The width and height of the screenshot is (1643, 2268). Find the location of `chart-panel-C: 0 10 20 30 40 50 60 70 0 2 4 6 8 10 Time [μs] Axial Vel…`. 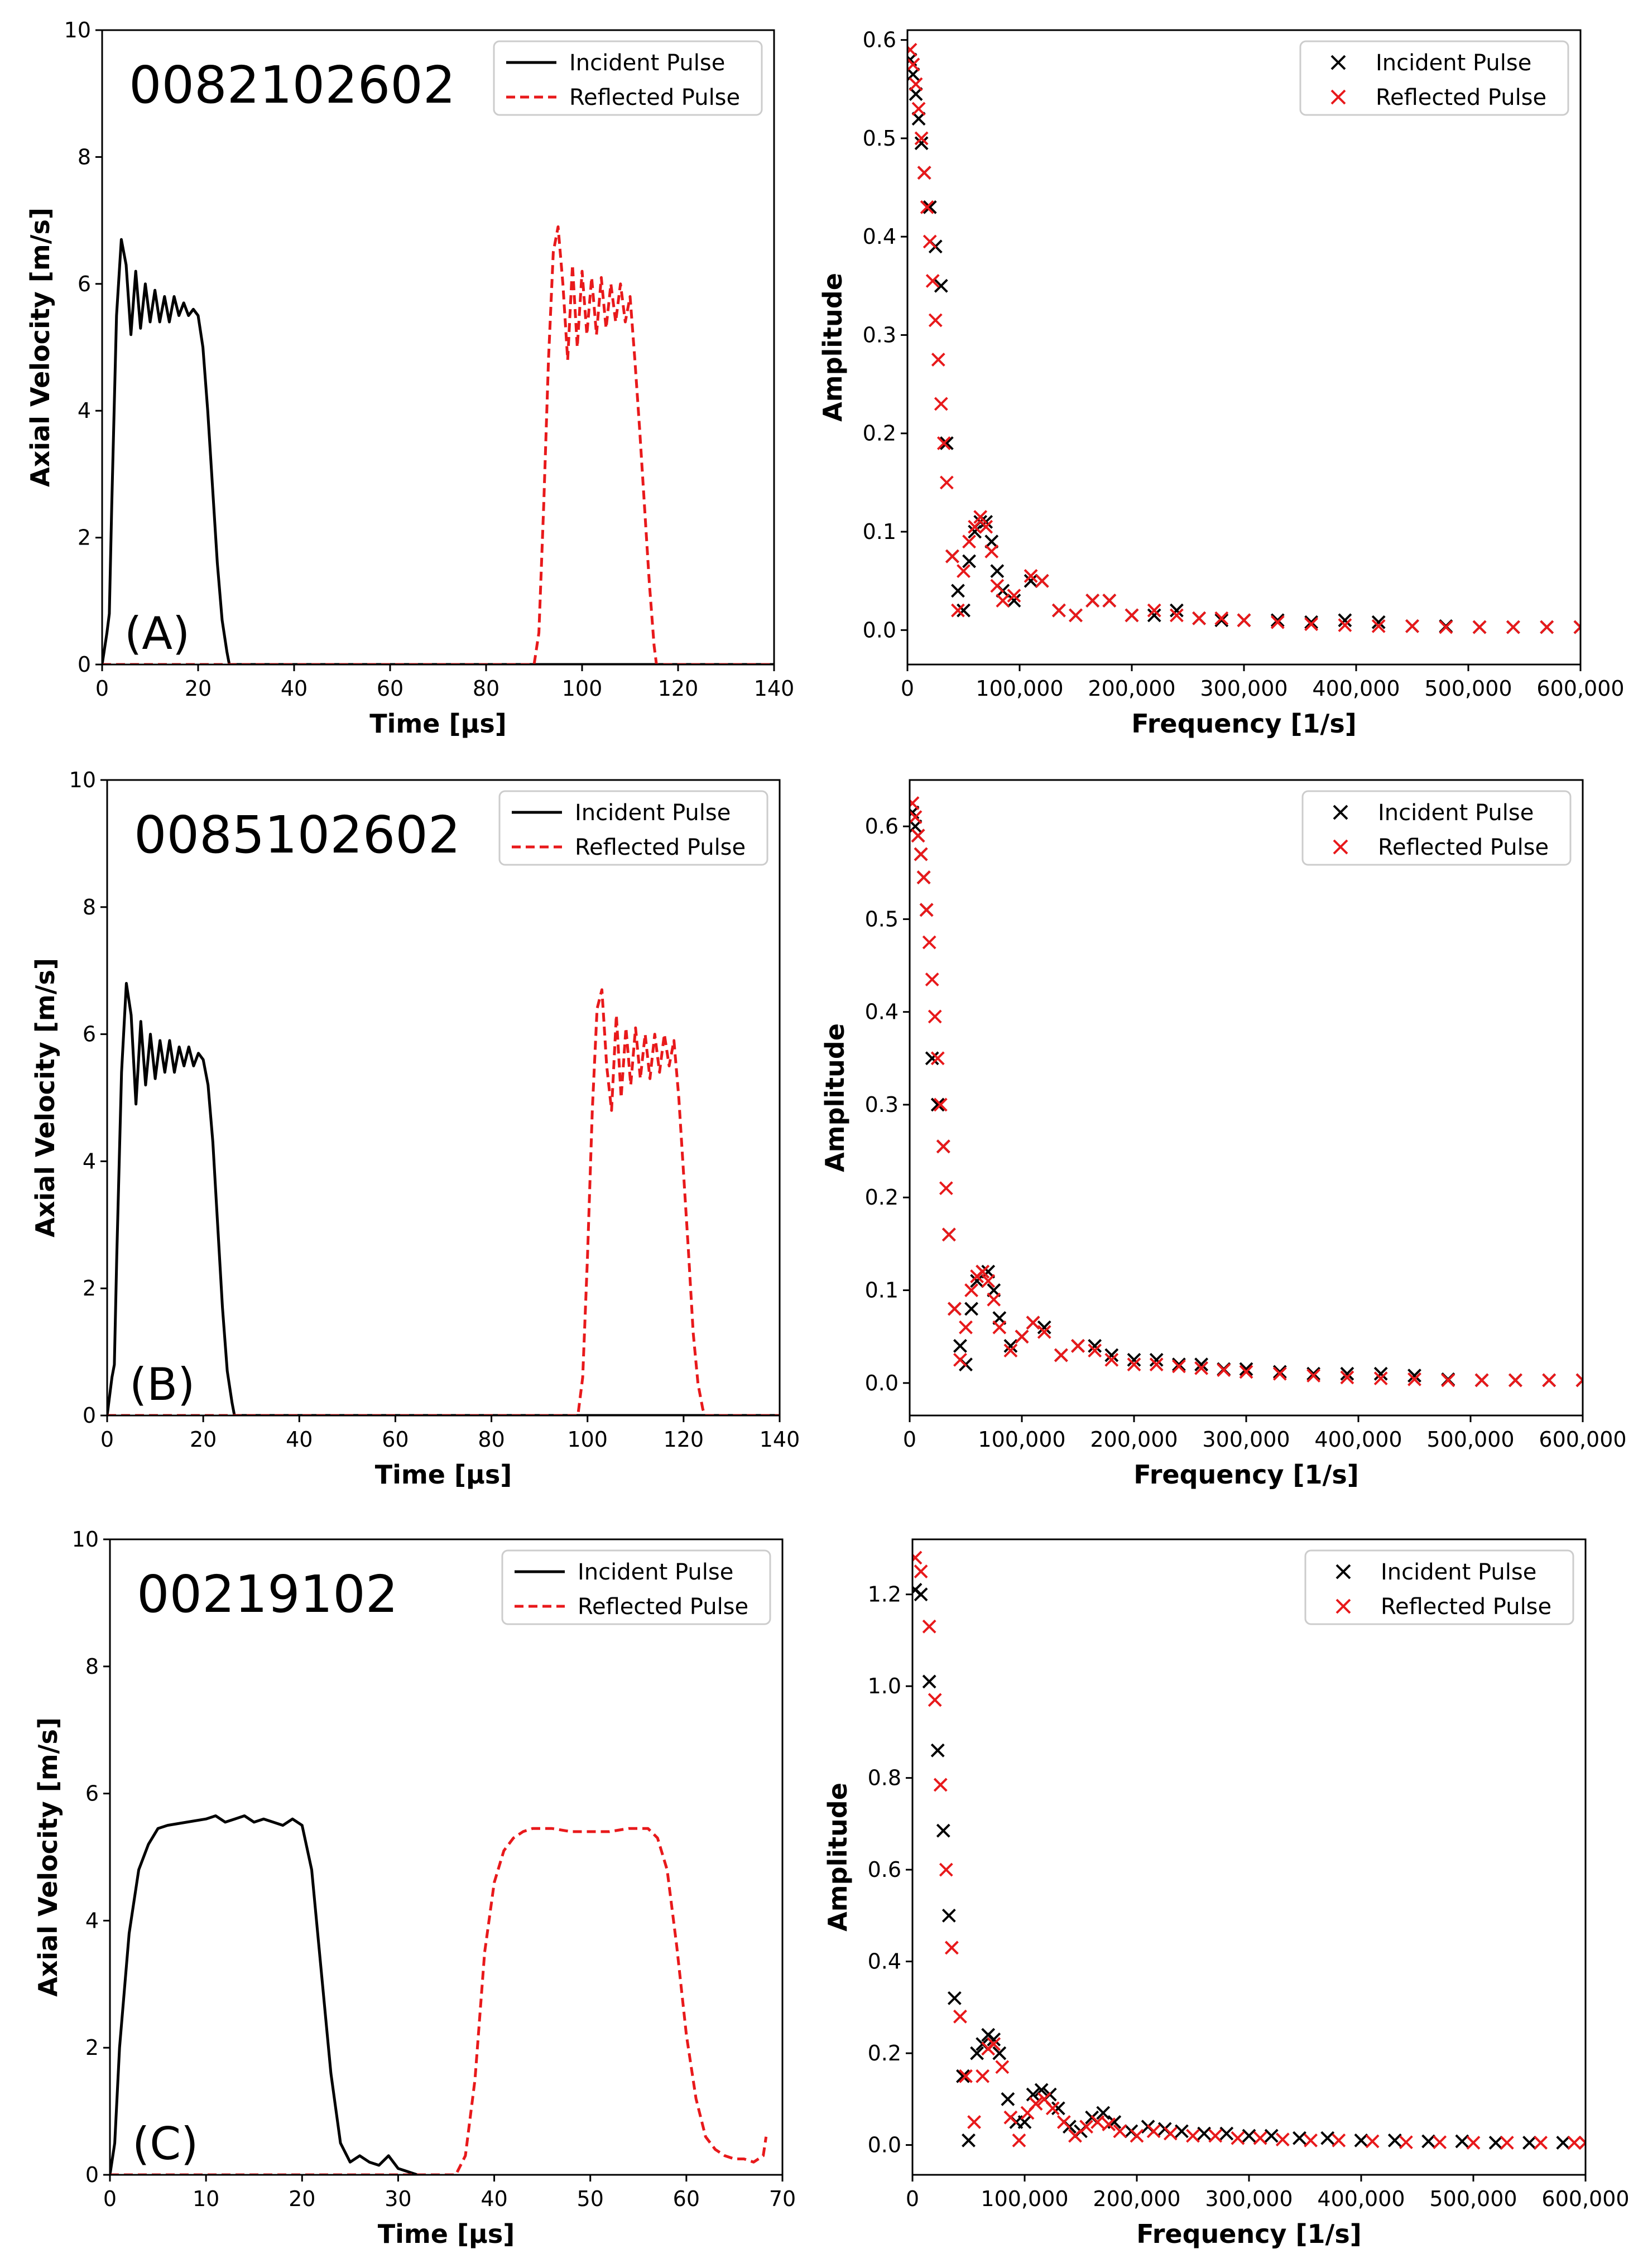

chart-panel-C: 0 10 20 30 40 50 60 70 0 2 4 6 8 10 Time [μs] Axial Vel… is located at coordinates (414, 1888).